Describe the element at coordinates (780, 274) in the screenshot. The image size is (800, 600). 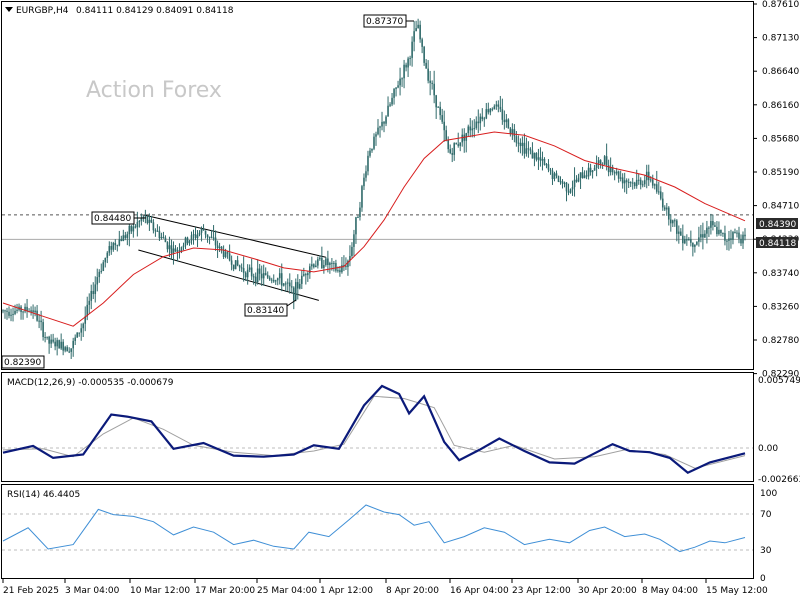
I see `price-axis-label: 0.83740` at that location.